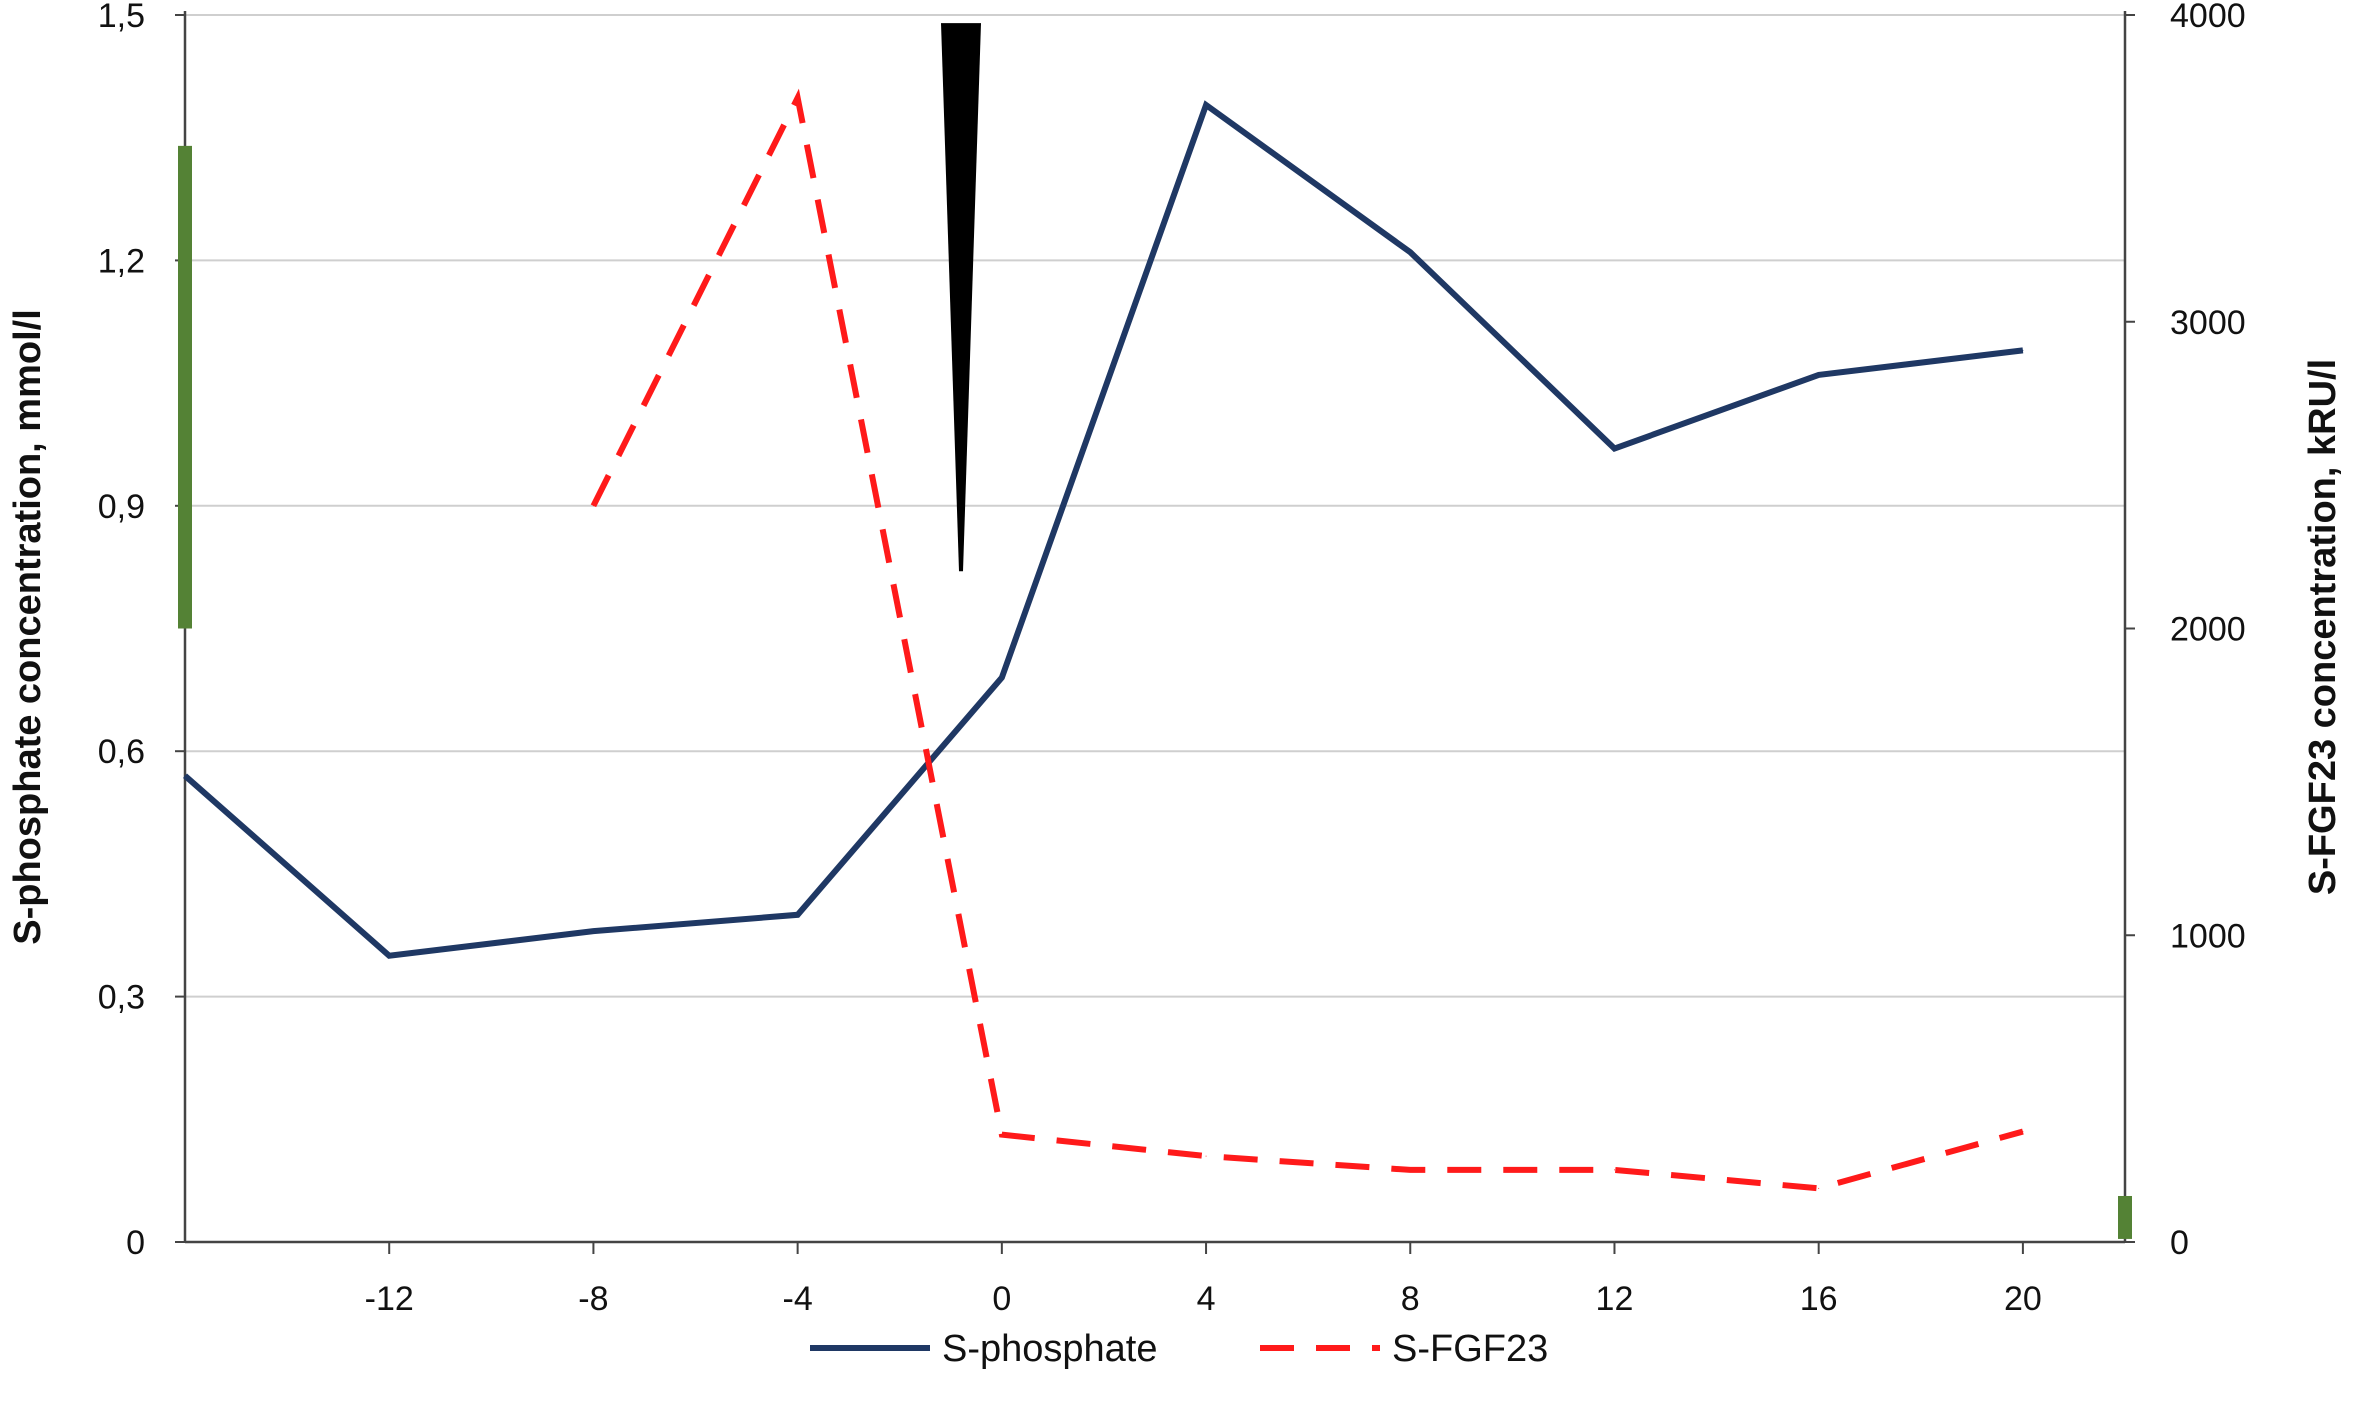  What do you see at coordinates (2208, 17) in the screenshot?
I see `y-right-tick-label: 4000` at bounding box center [2208, 17].